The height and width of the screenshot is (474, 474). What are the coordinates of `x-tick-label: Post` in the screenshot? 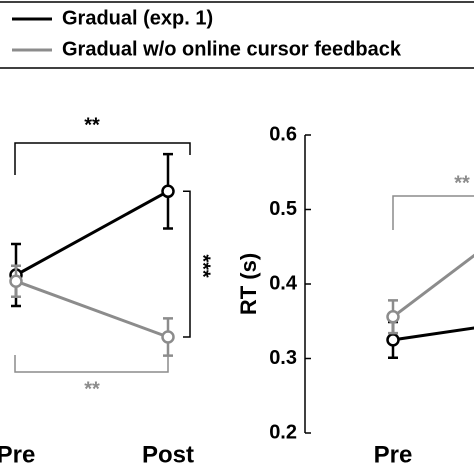 It's located at (168, 454).